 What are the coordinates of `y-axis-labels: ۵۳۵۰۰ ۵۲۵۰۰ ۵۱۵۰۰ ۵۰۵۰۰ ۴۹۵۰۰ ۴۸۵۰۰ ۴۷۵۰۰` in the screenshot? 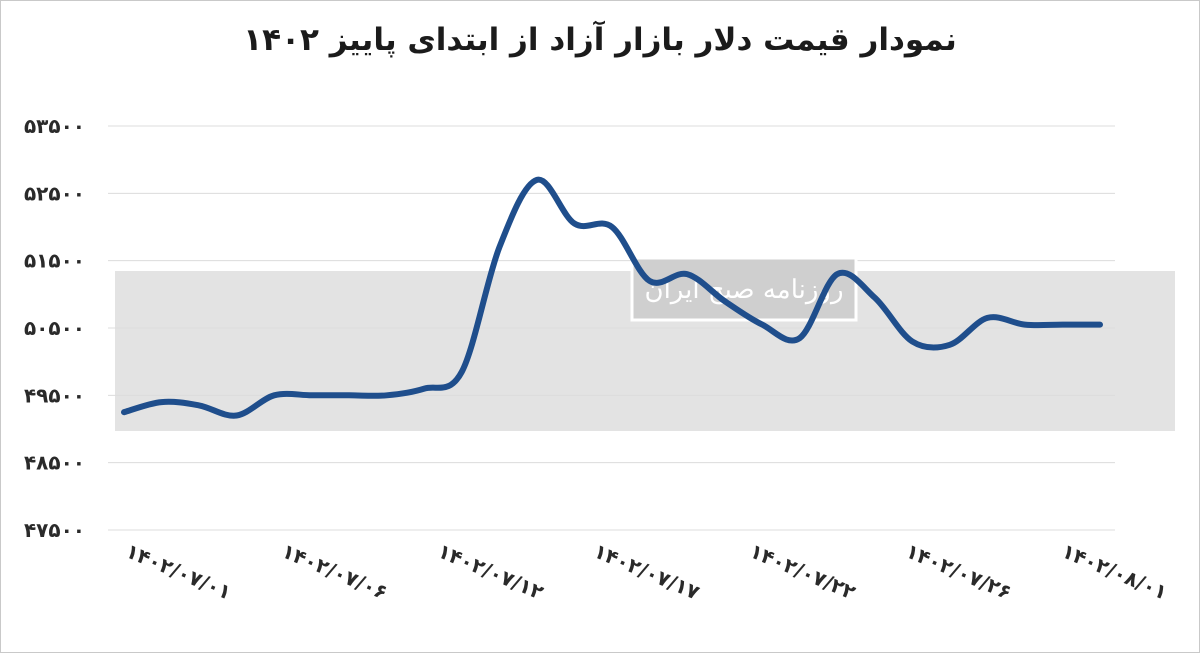 It's located at (54, 328).